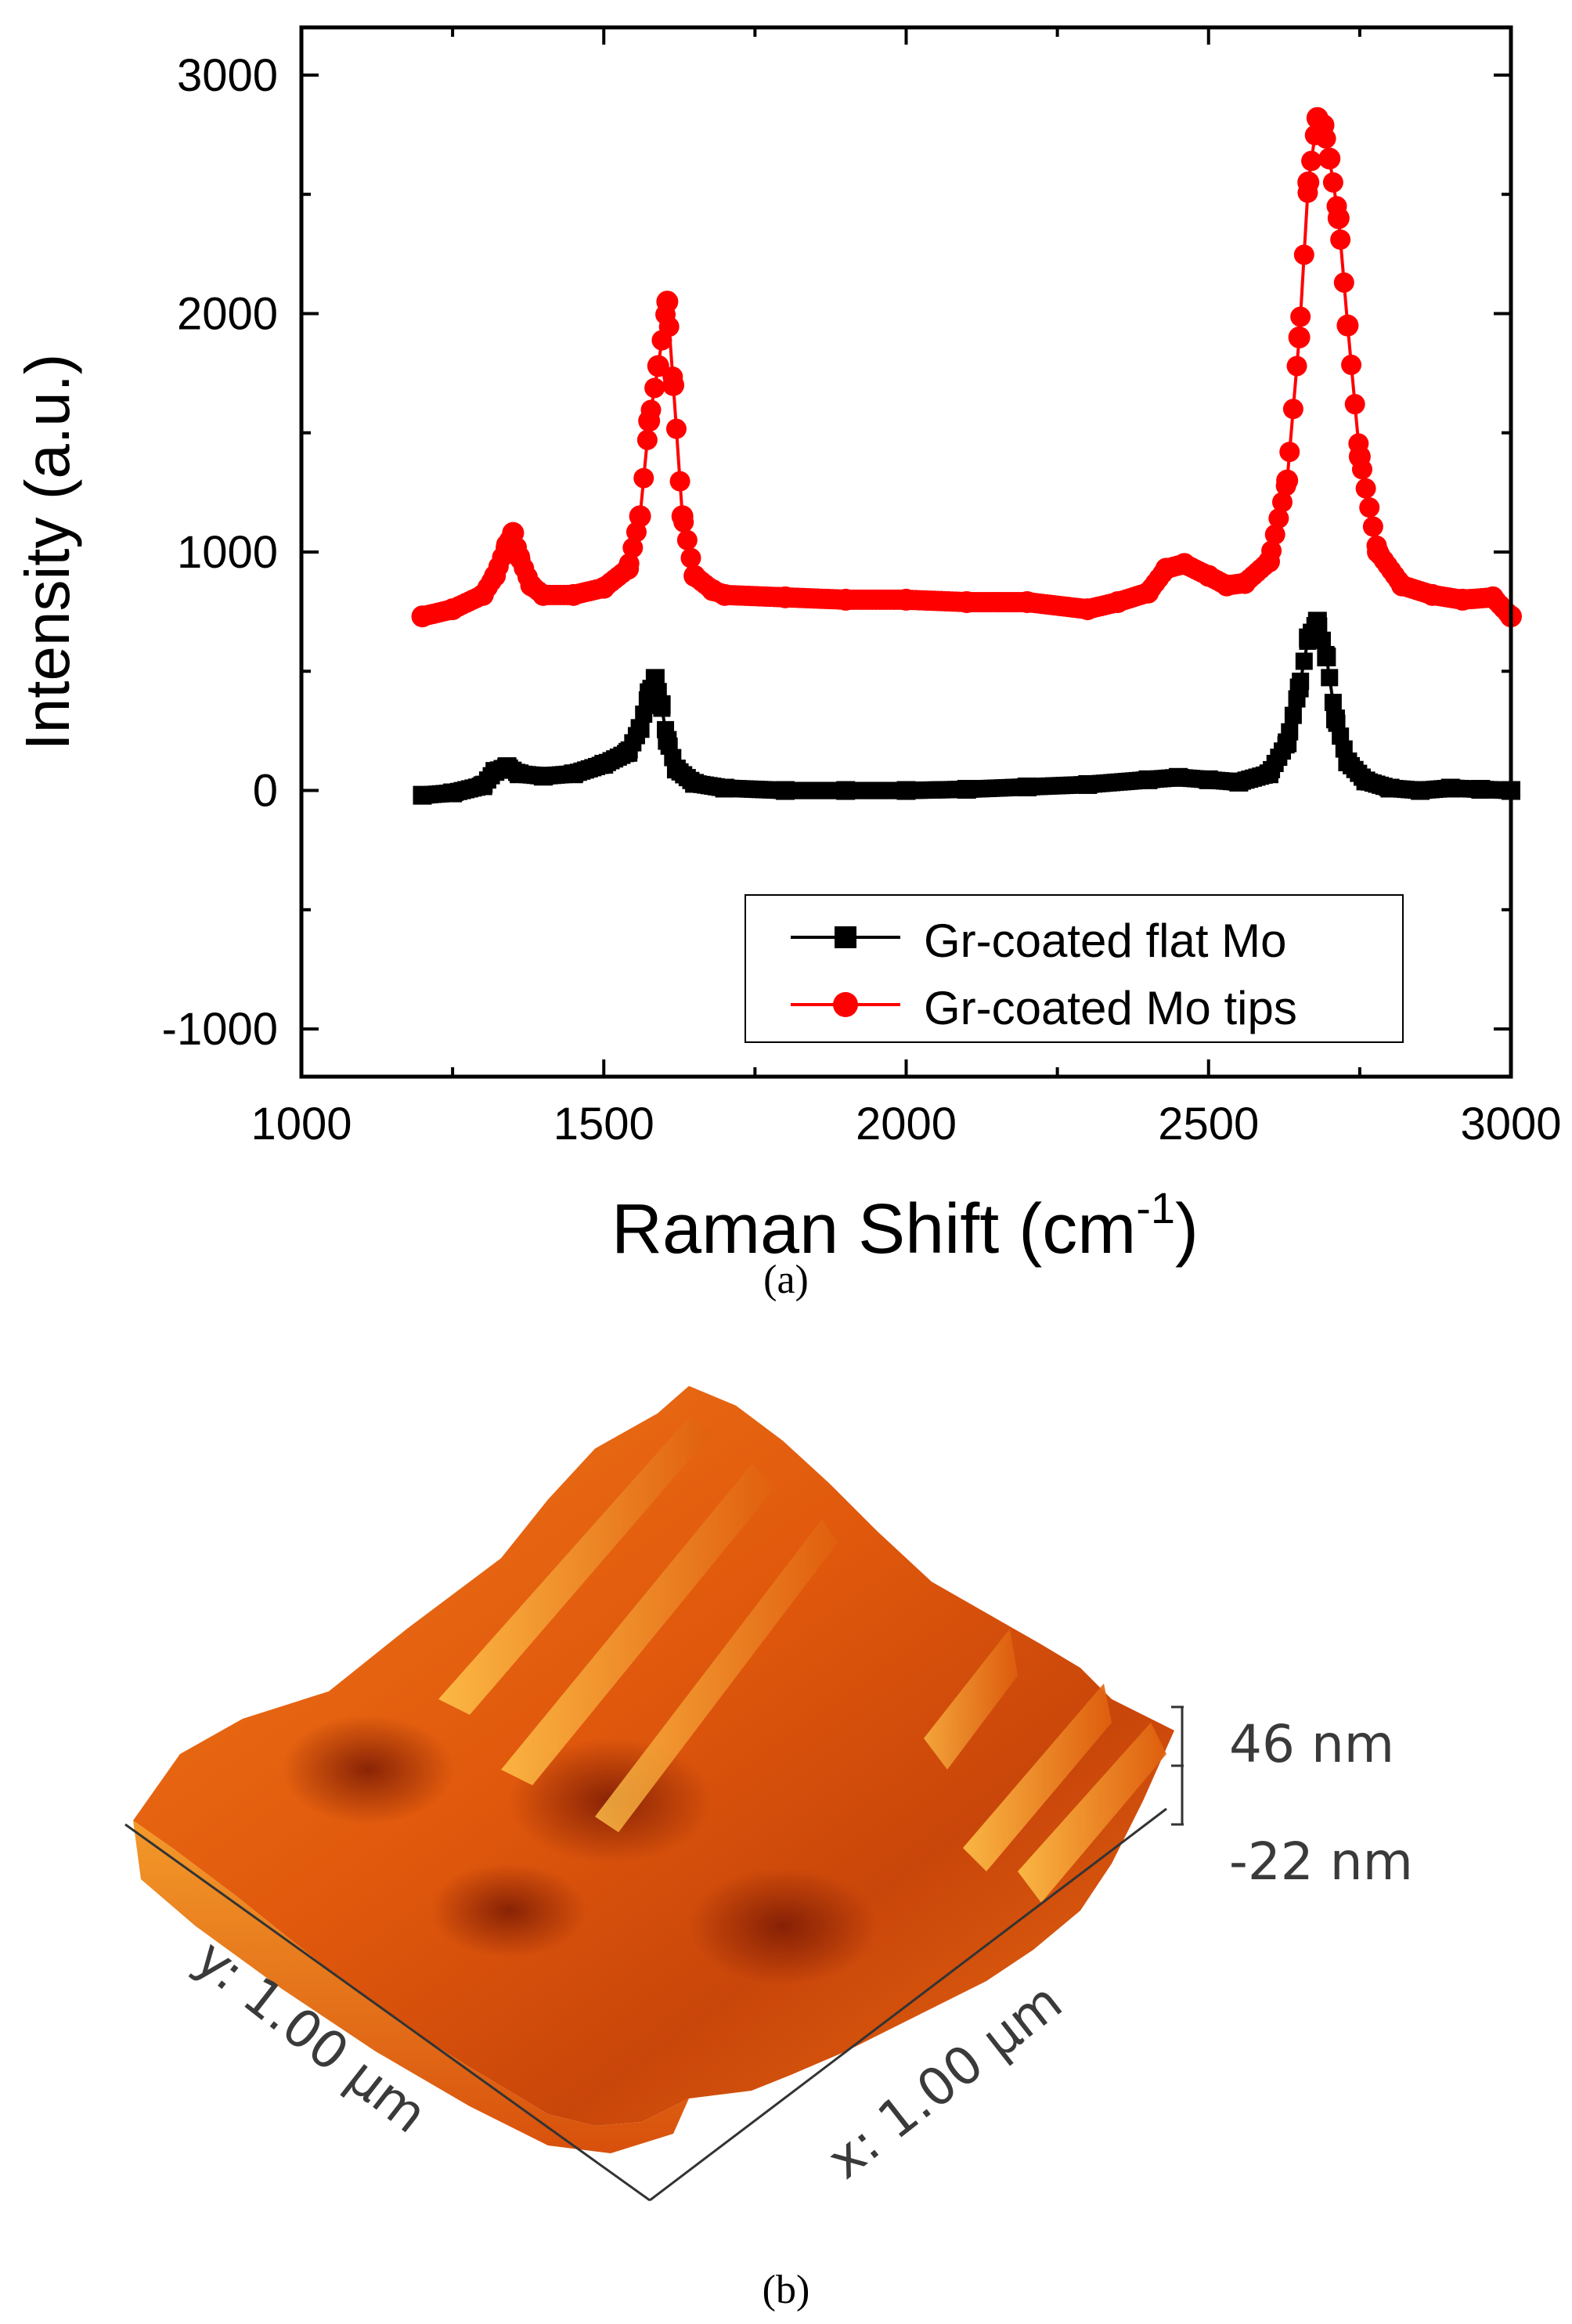 The image size is (1572, 2324). I want to click on panel-a-label: (a), so click(786, 1280).